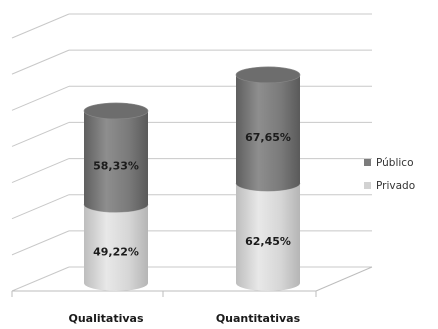 The height and width of the screenshot is (329, 438). What do you see at coordinates (396, 185) in the screenshot?
I see `legend-label-privado: Privado` at bounding box center [396, 185].